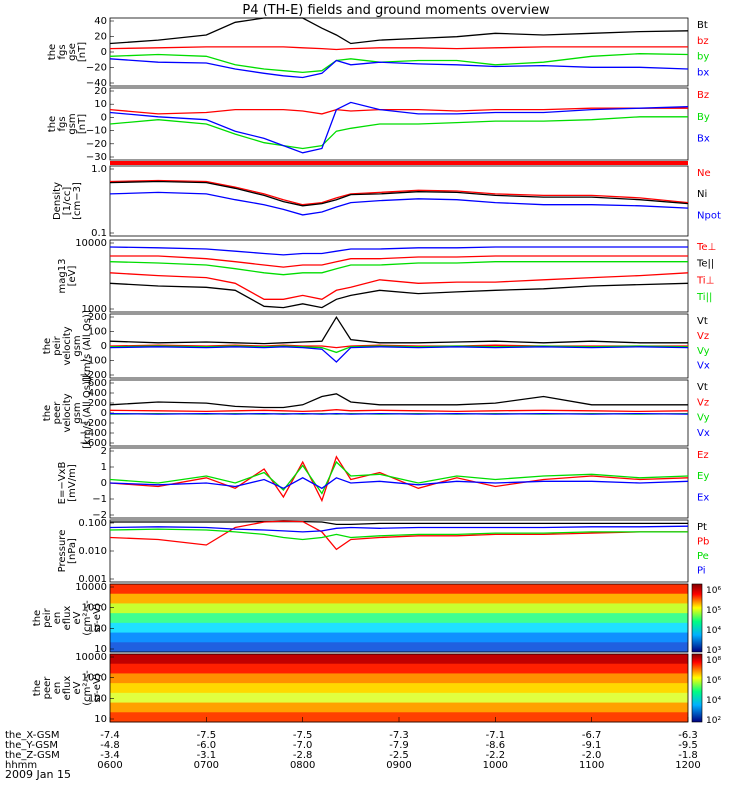 The height and width of the screenshot is (800, 750). What do you see at coordinates (94, 309) in the screenshot?
I see `y-tick-label: 1000` at bounding box center [94, 309].